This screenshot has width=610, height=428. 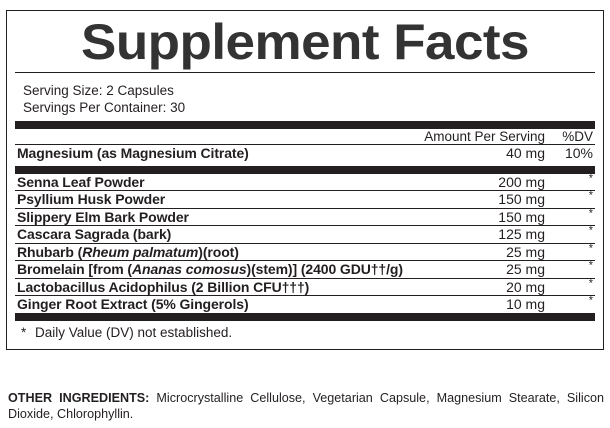 What do you see at coordinates (98, 90) in the screenshot?
I see `serving-size: Serving Size: 2 Capsules` at bounding box center [98, 90].